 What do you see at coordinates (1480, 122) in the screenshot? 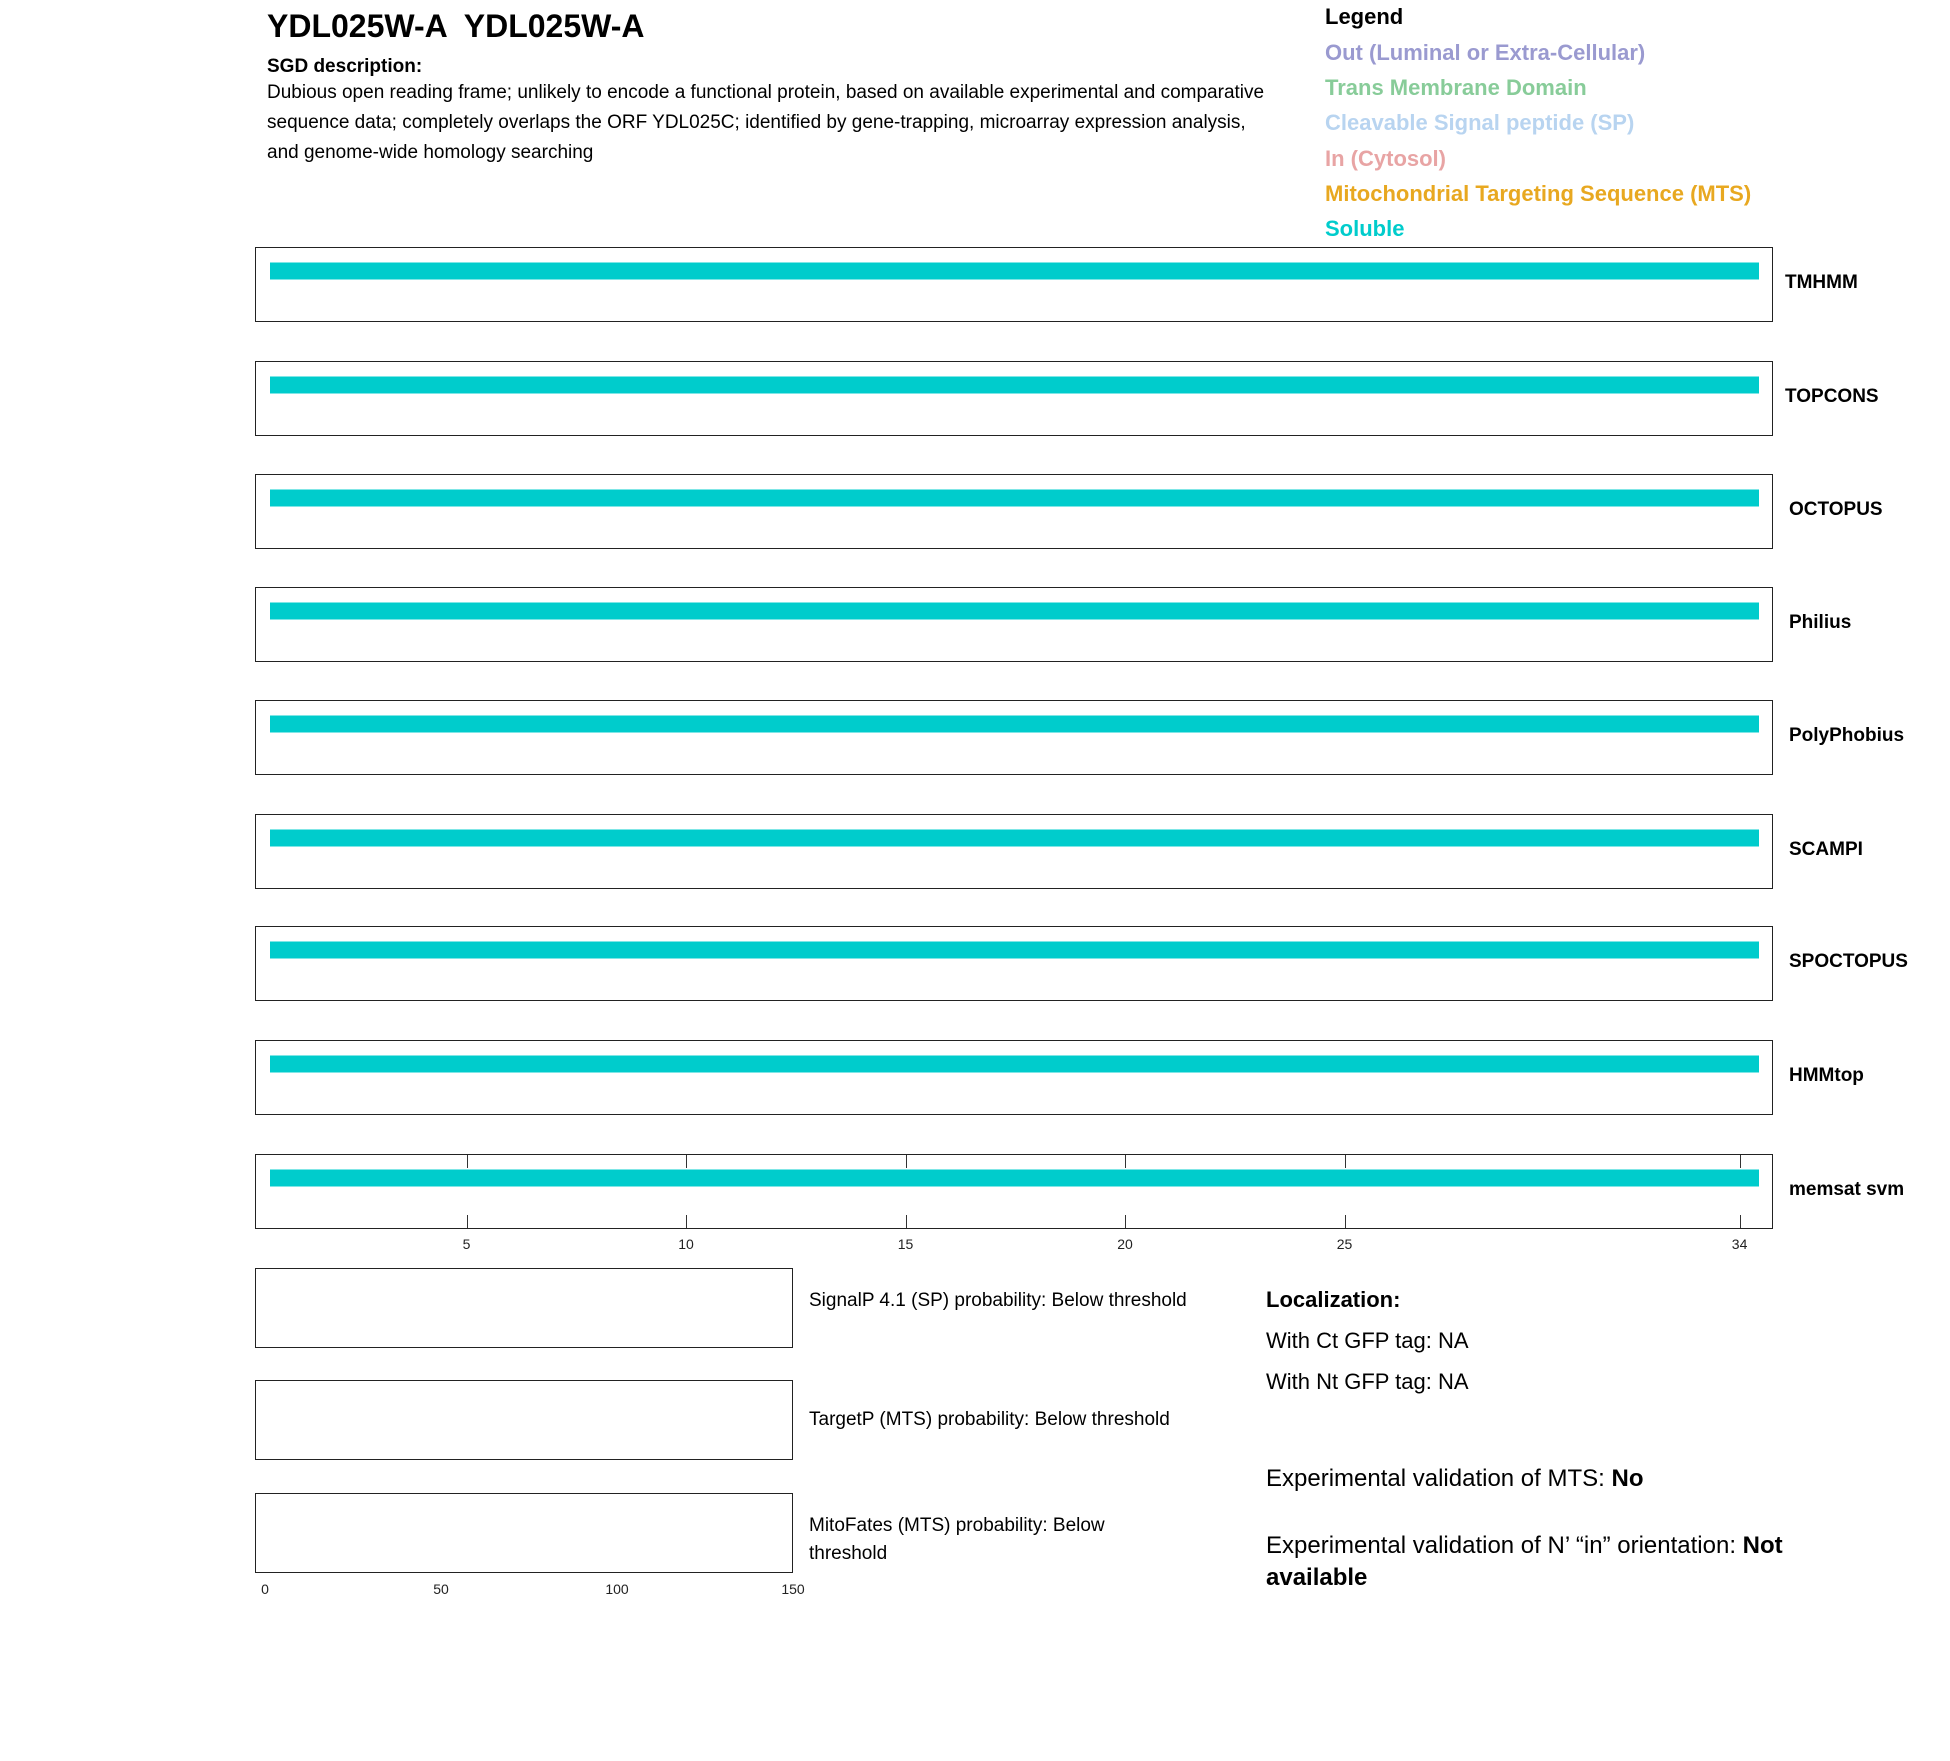
I see `legend-sp: Cleavable Signal peptide (SP)` at bounding box center [1480, 122].